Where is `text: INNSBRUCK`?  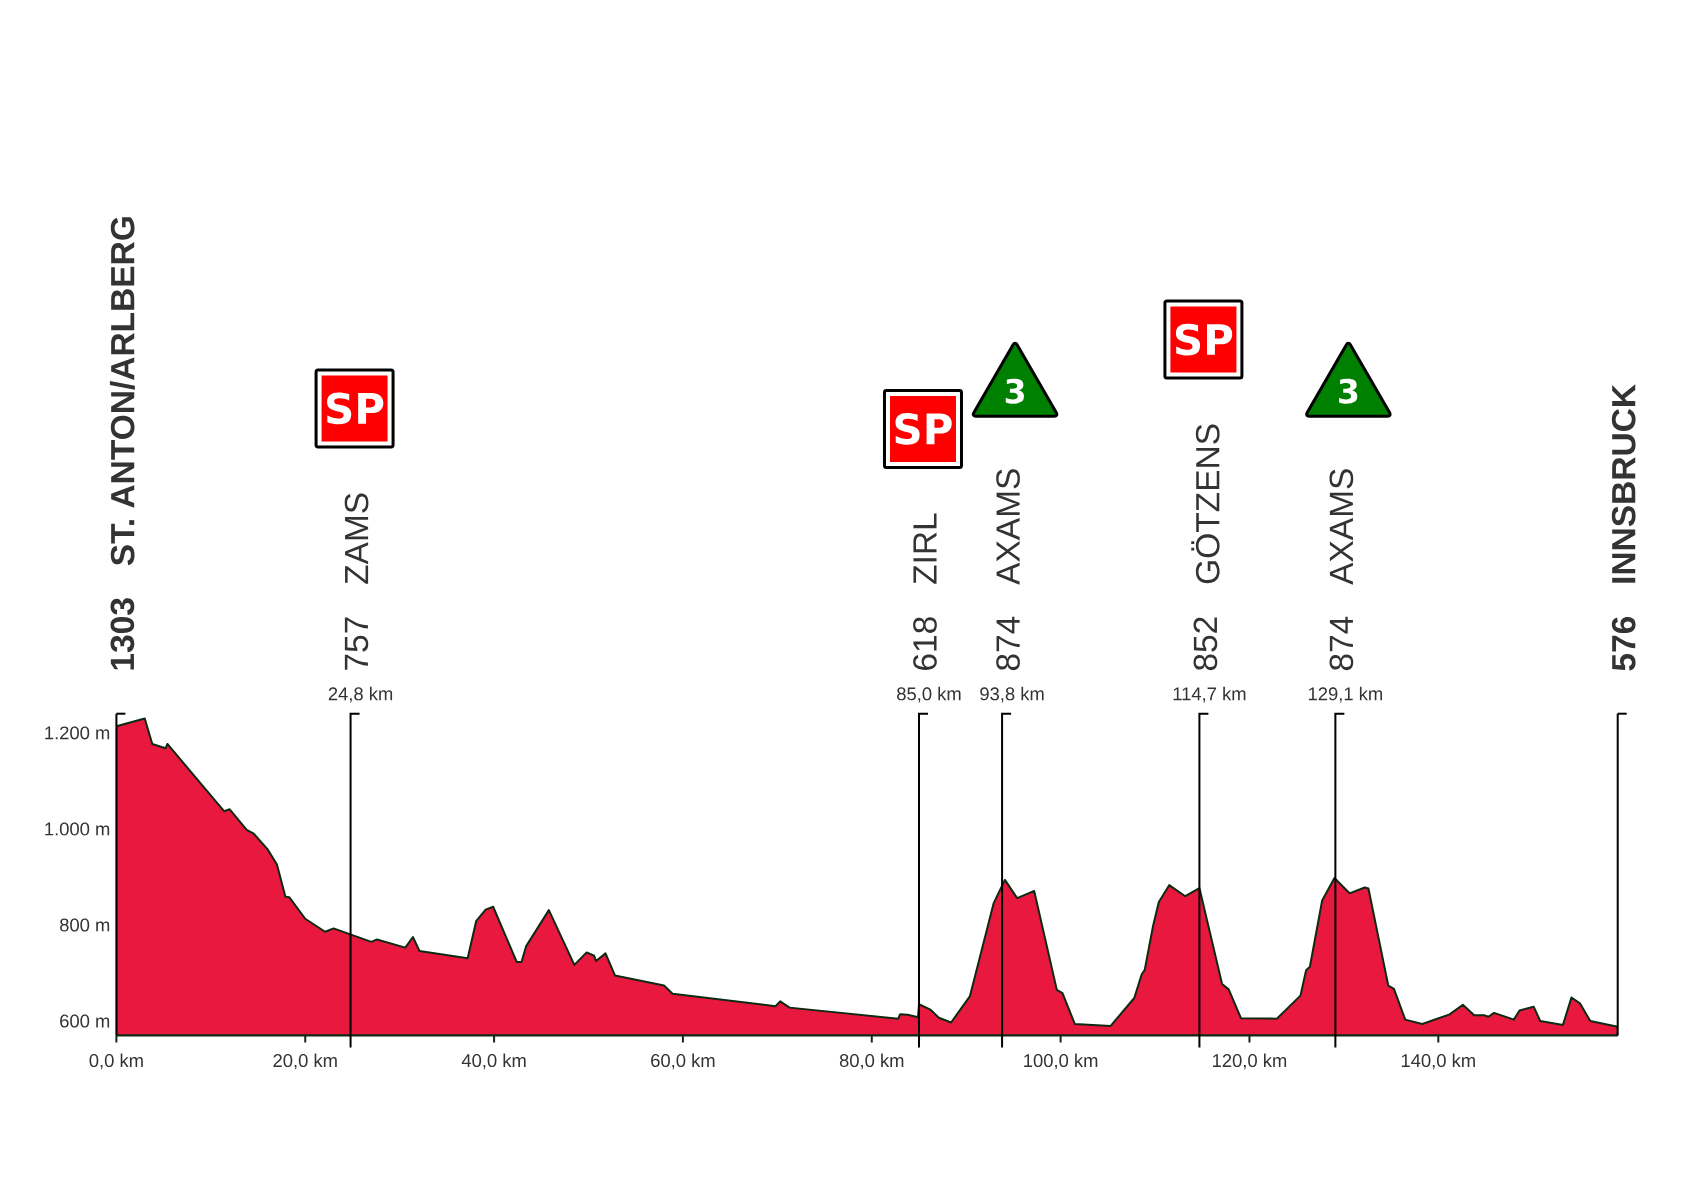
text: INNSBRUCK is located at coordinates (1623, 483).